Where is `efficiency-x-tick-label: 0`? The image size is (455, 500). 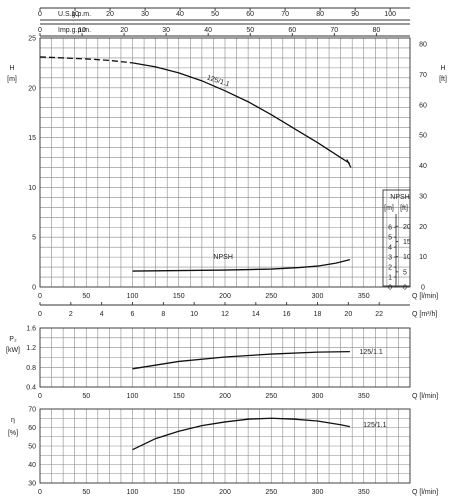 efficiency-x-tick-label: 0 is located at coordinates (40, 492).